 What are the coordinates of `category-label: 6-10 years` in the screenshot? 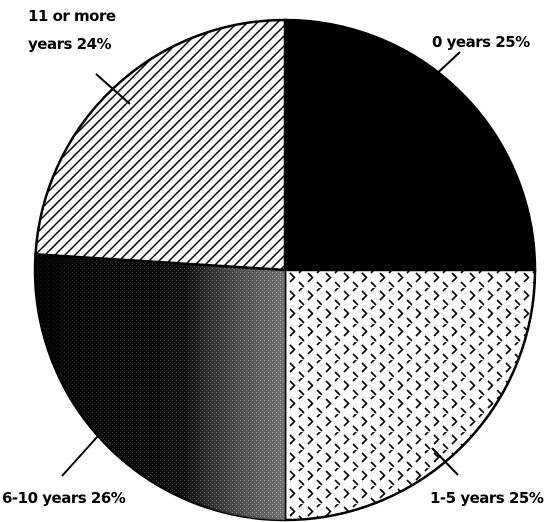 It's located at (44, 498).